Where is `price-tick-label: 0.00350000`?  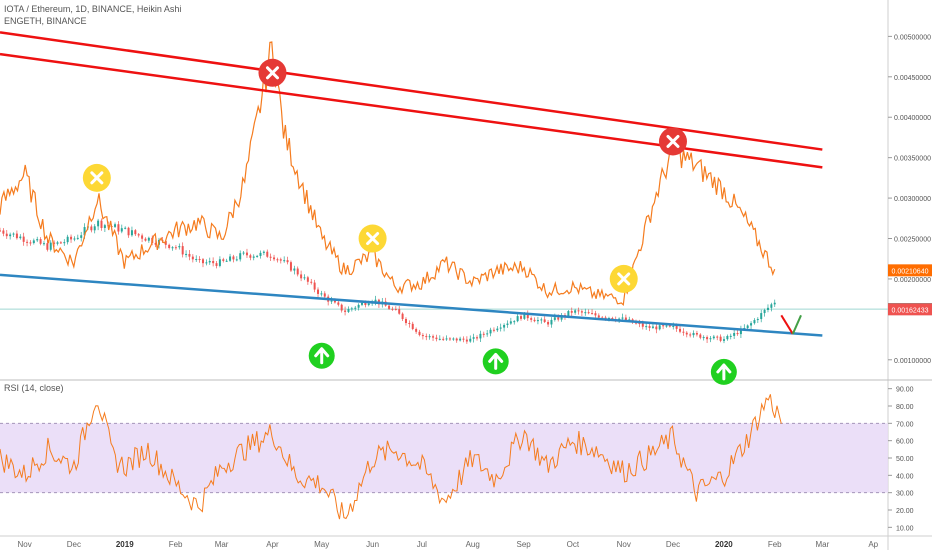 price-tick-label: 0.00350000 is located at coordinates (912, 159).